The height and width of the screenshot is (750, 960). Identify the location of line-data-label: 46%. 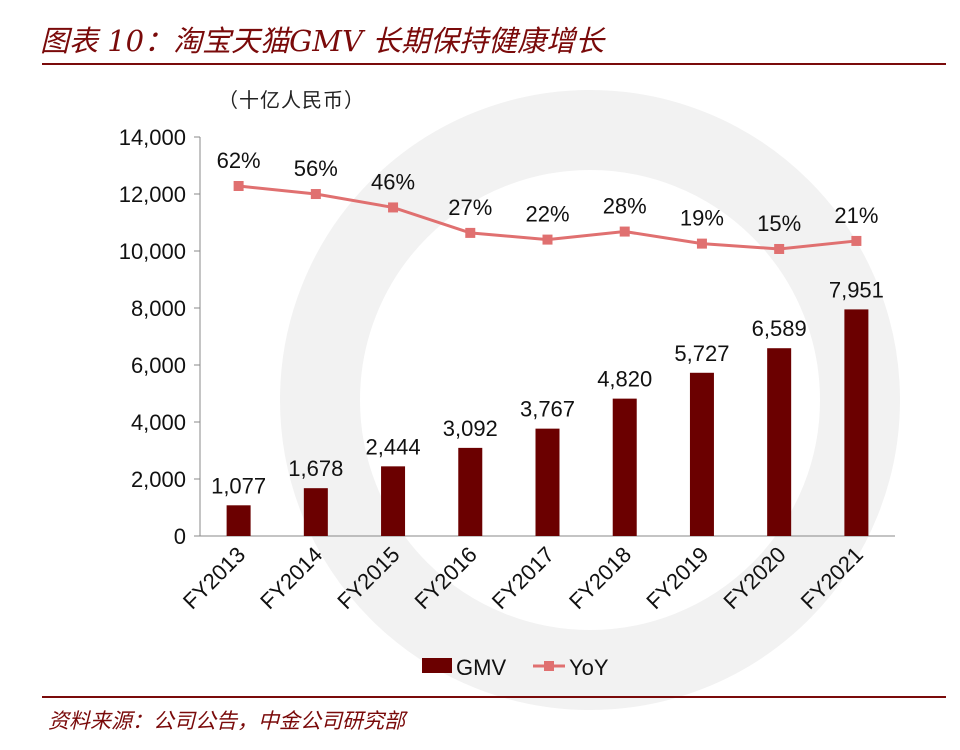
(393, 181).